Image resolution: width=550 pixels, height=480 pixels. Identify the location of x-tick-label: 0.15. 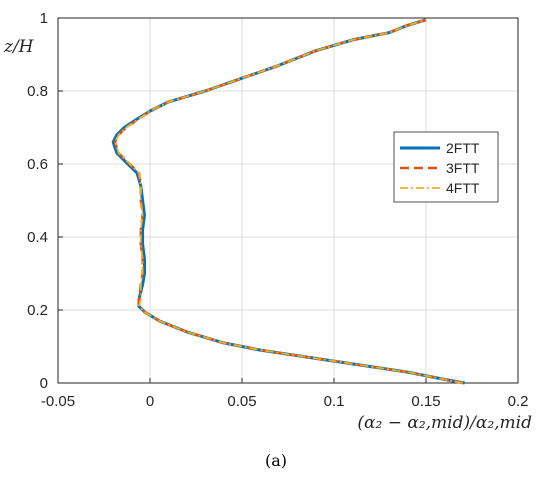
(425, 401).